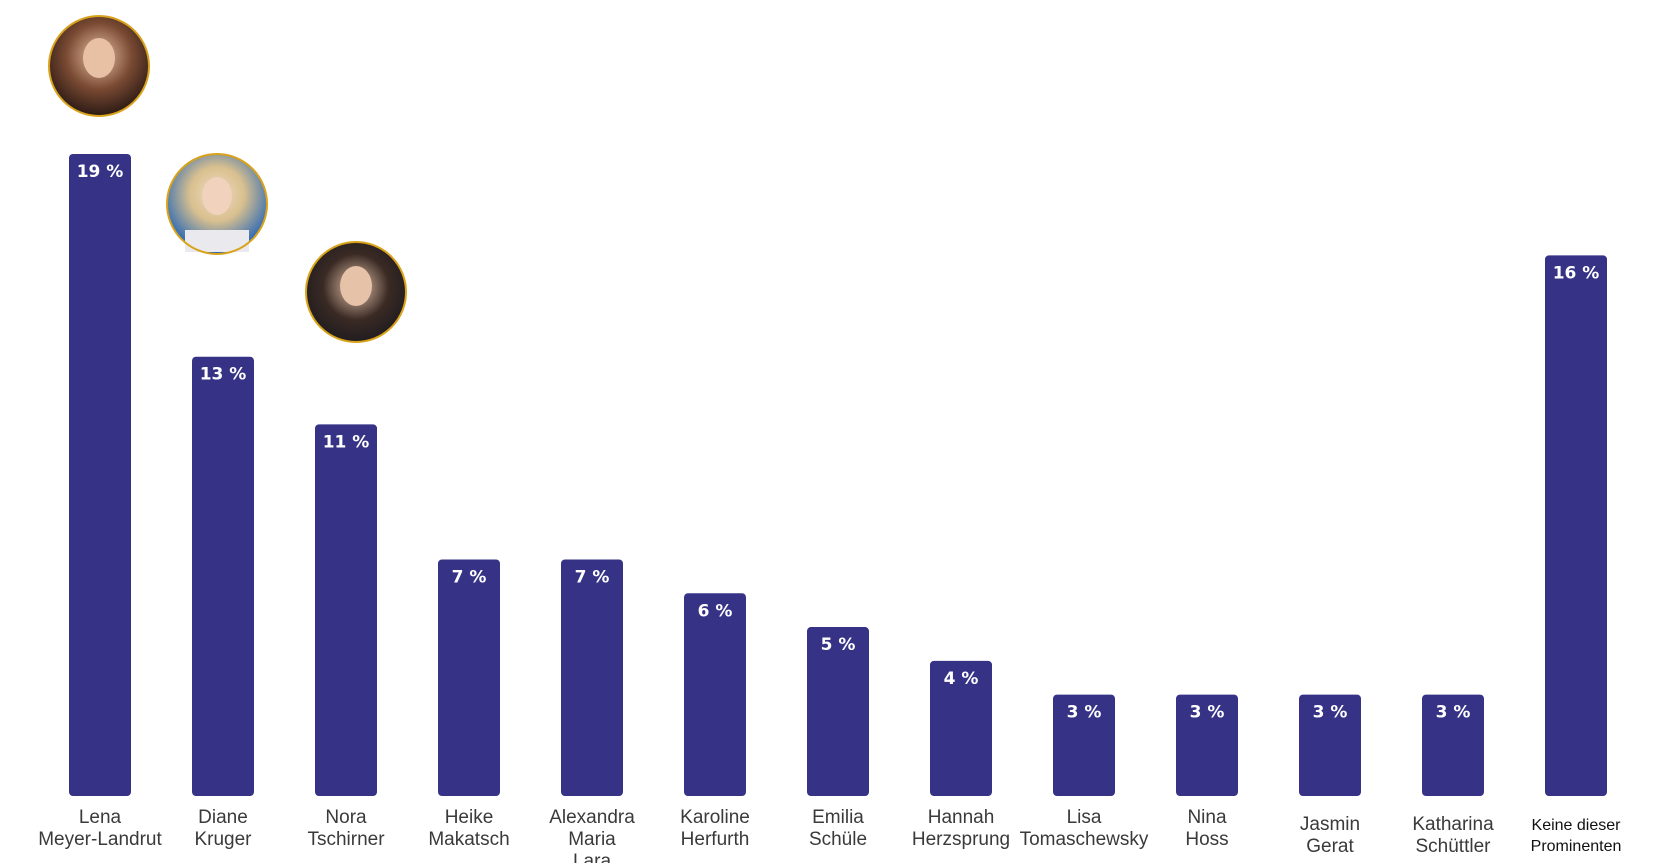 The height and width of the screenshot is (863, 1653). Describe the element at coordinates (1577, 825) in the screenshot. I see `category-label-line: Keine dieser` at that location.